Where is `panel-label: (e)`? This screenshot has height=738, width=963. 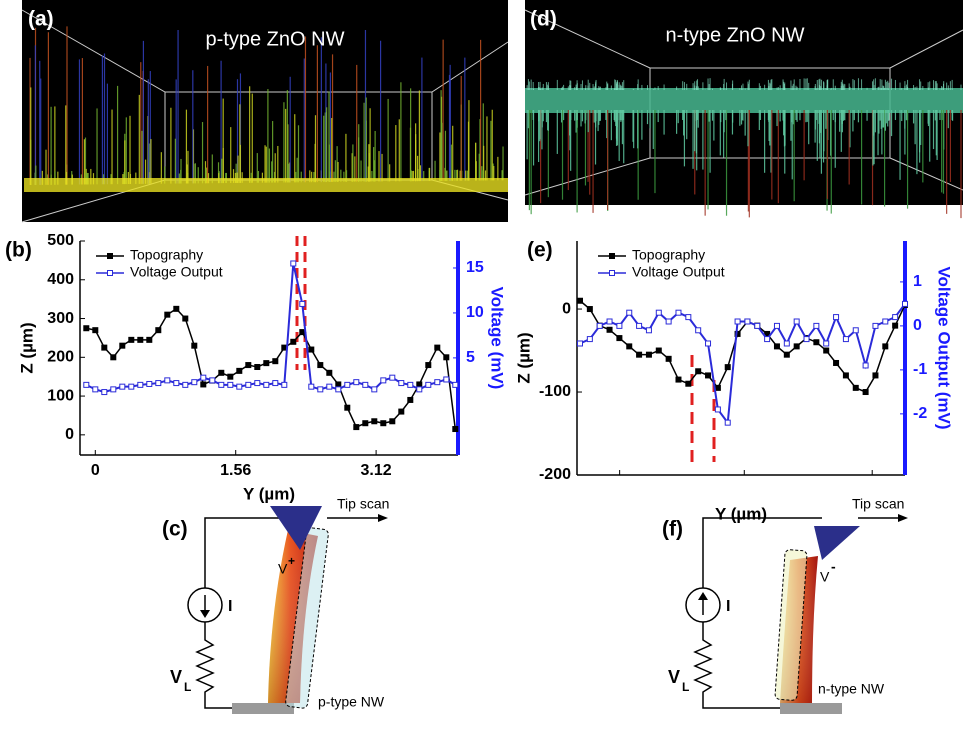
panel-label: (e) is located at coordinates (540, 250).